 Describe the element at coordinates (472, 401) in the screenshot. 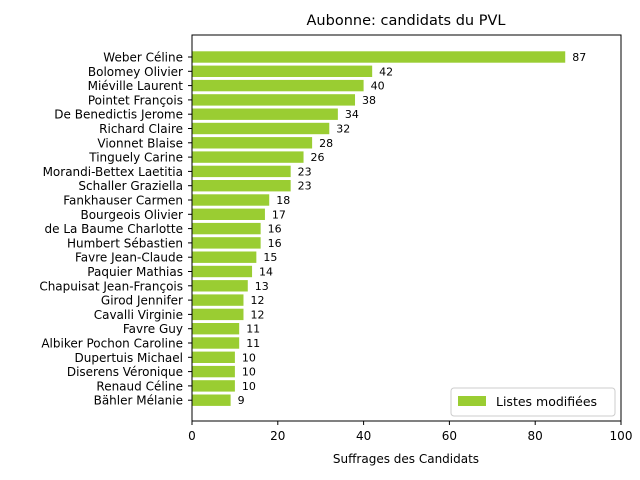

I see `legend-swatch` at that location.